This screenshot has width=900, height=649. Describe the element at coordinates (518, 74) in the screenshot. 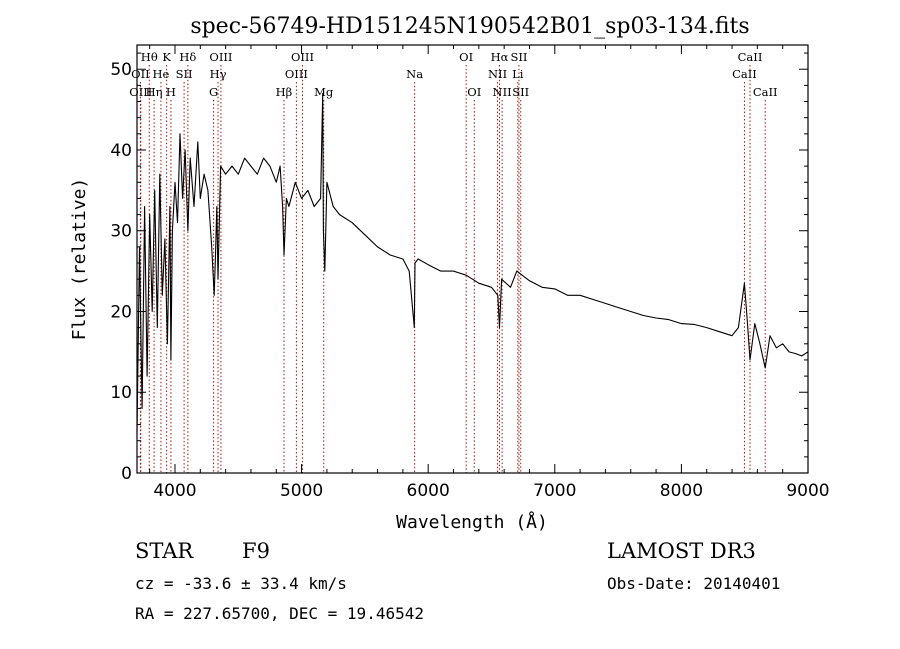

I see `line-label: Li` at that location.